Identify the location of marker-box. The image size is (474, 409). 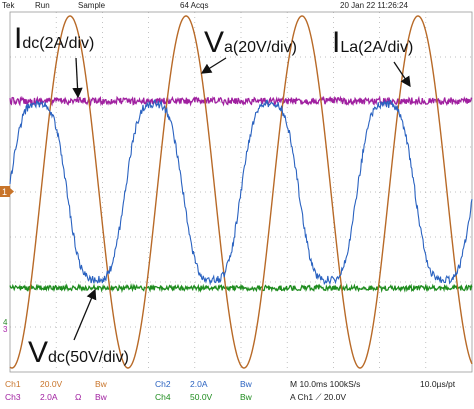
(5, 191).